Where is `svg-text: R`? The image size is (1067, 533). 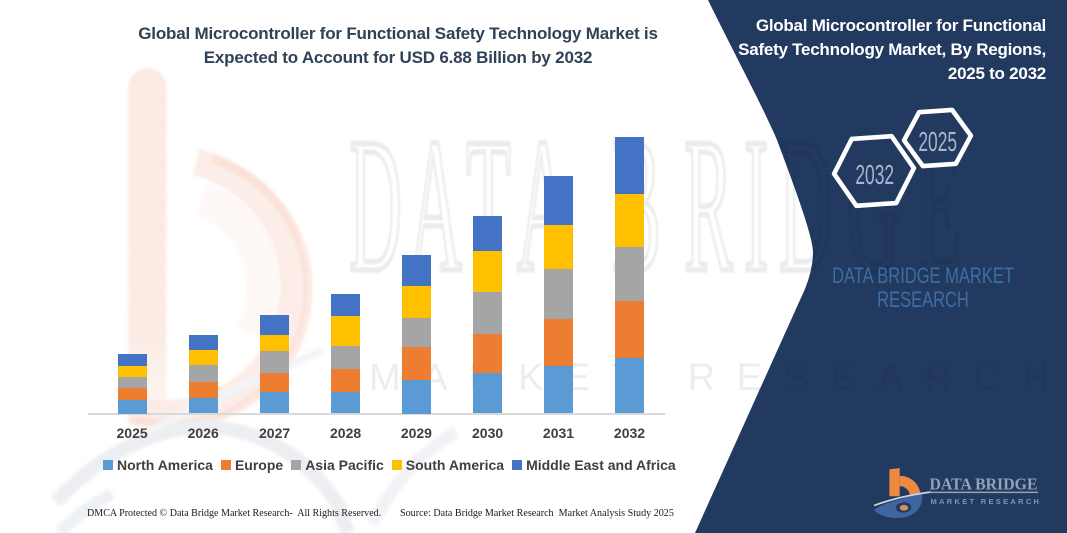
svg-text: R is located at coordinates (708, 205).